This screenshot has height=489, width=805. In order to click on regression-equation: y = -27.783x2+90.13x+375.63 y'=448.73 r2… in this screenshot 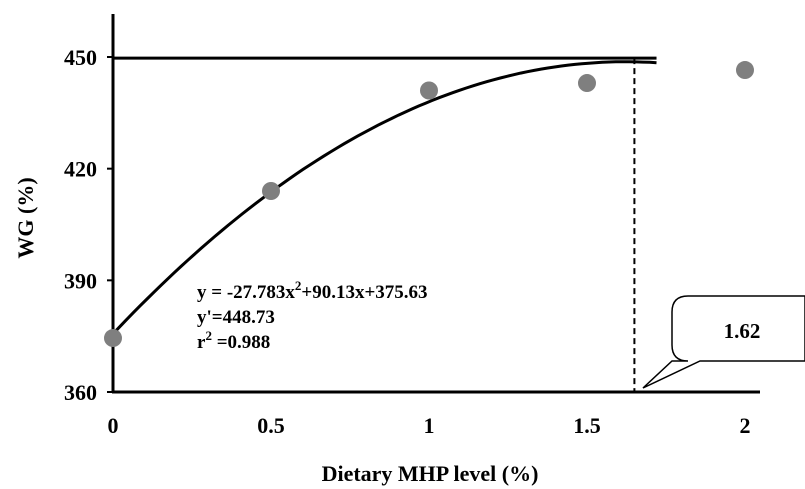, I will do `click(312, 315)`.